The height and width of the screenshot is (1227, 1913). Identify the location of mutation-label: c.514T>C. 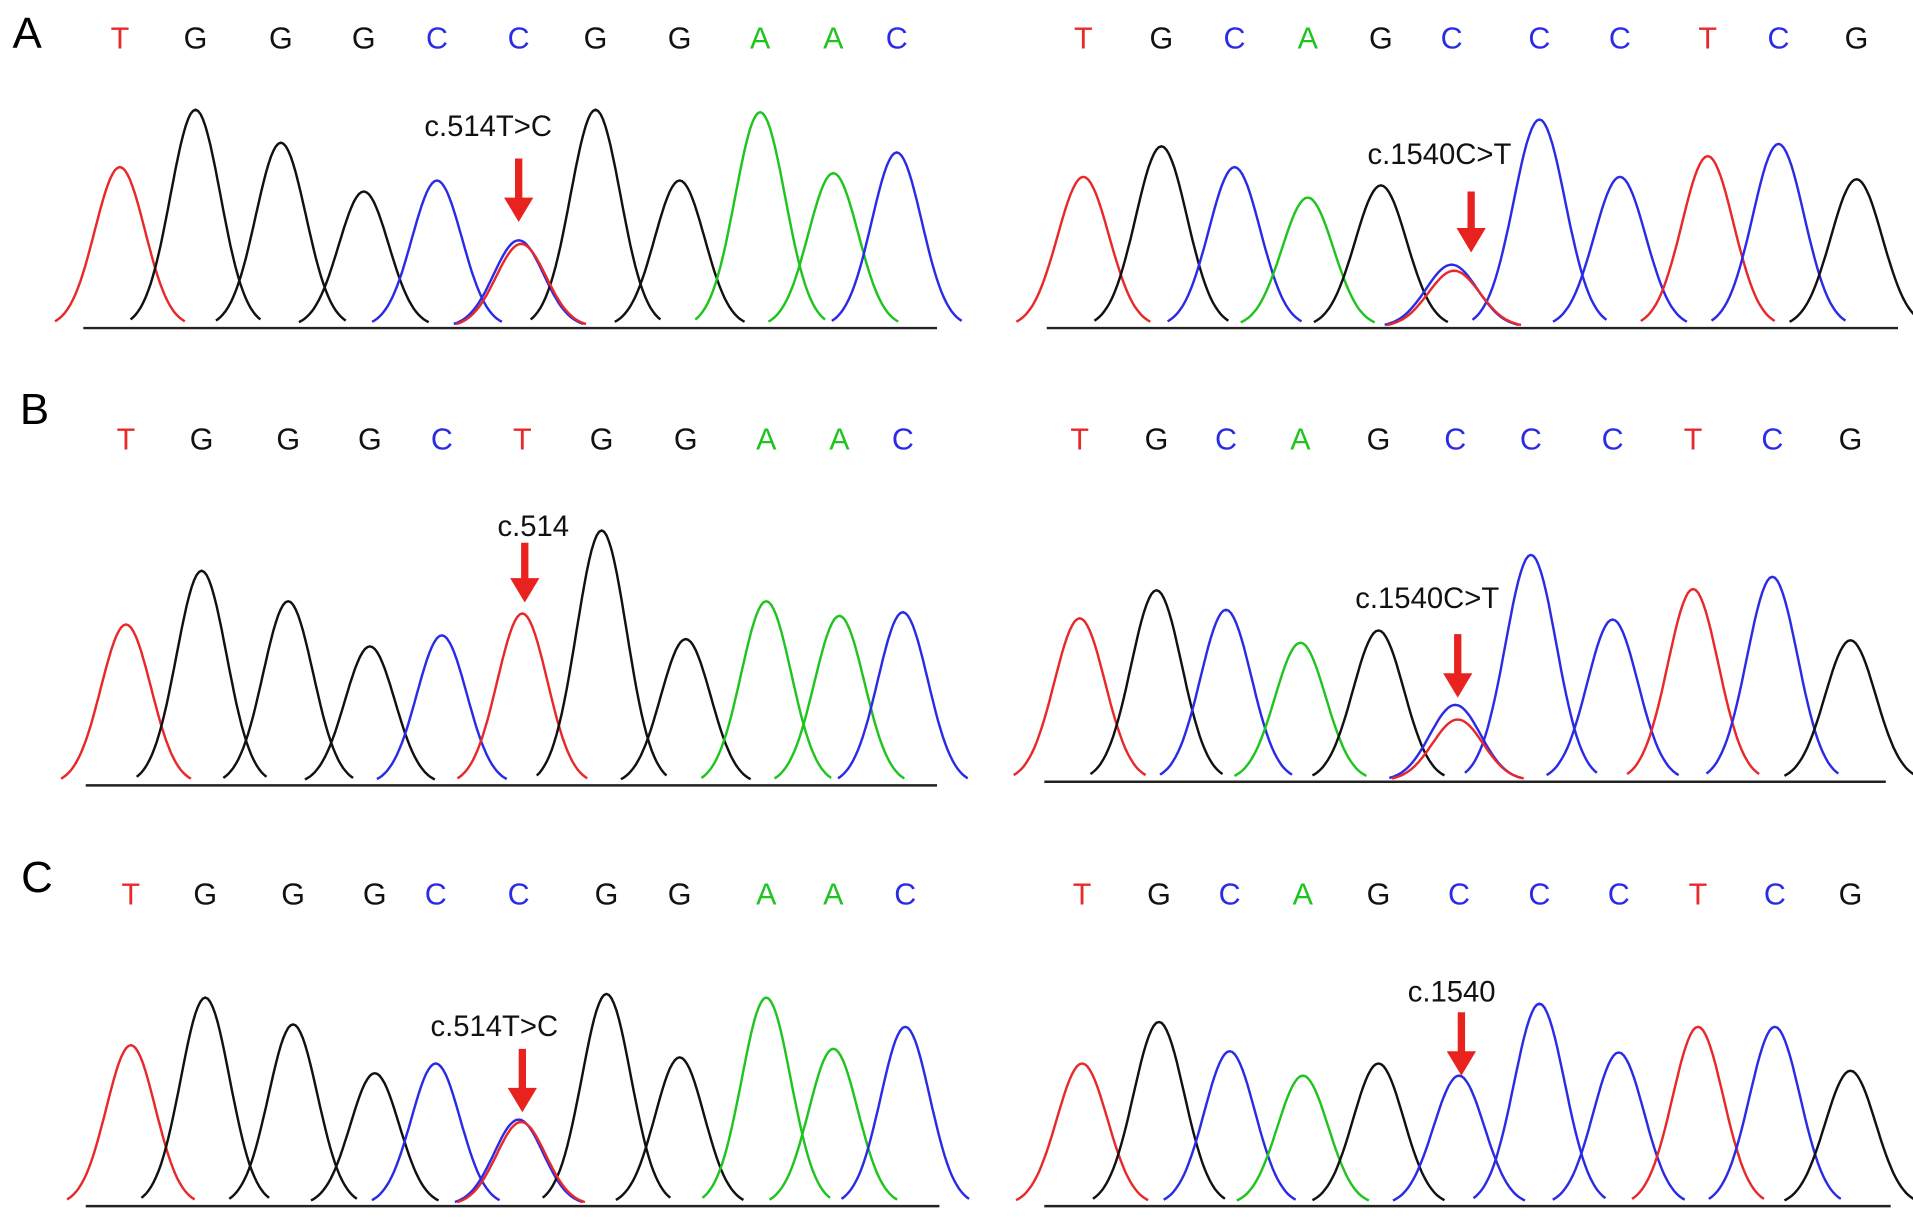
(488, 127).